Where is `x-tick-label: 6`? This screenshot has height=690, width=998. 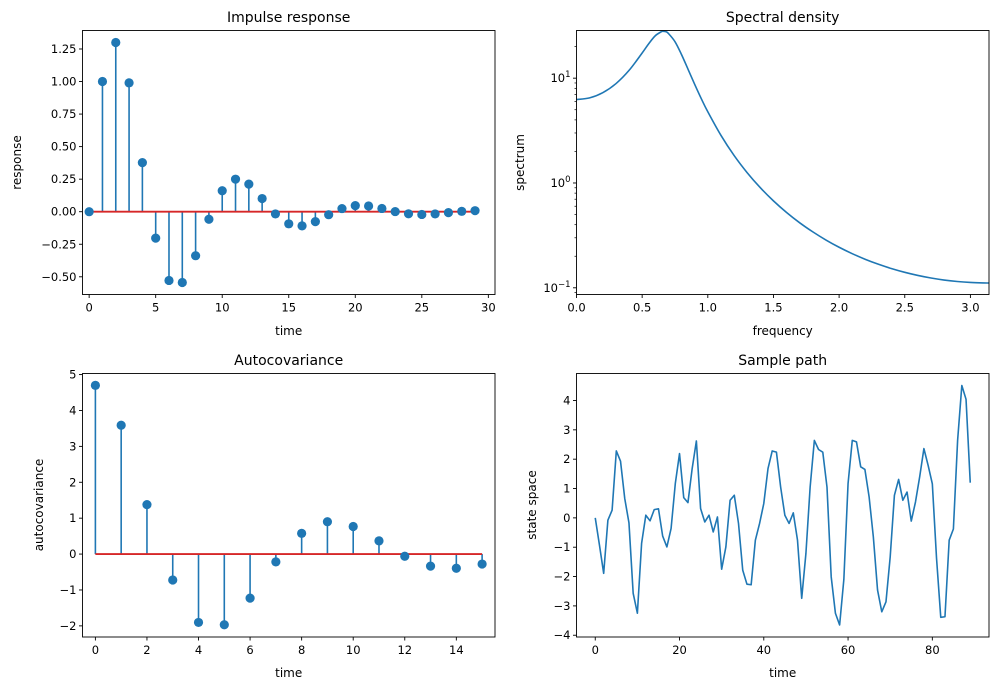
x-tick-label: 6 is located at coordinates (249, 650).